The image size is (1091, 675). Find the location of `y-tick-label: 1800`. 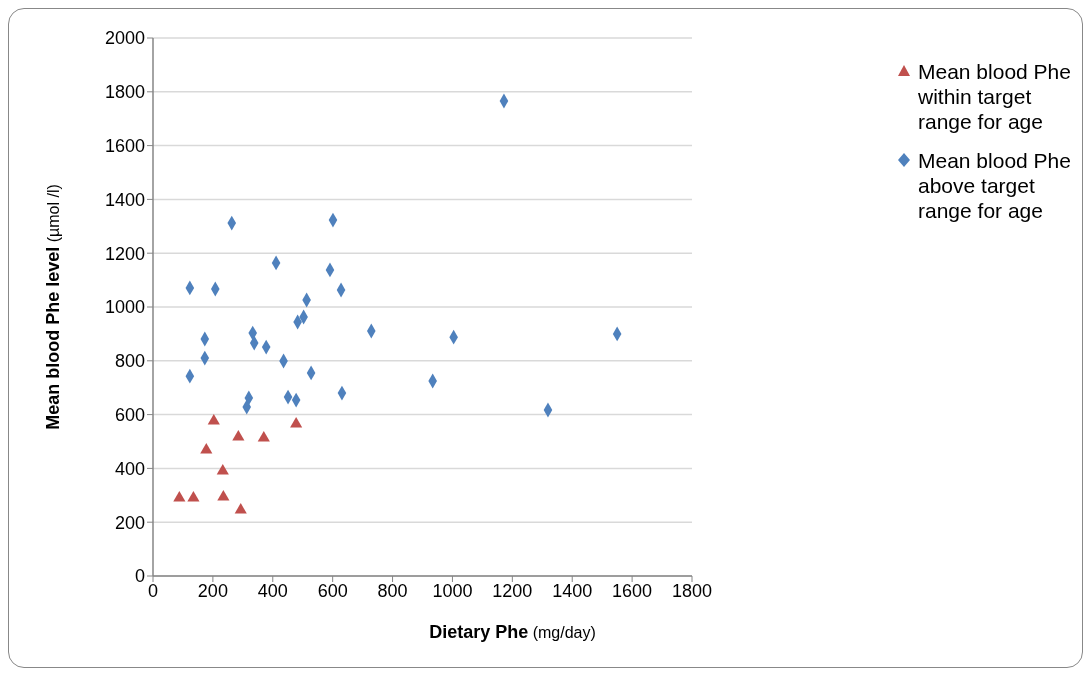

y-tick-label: 1800 is located at coordinates (124, 92).